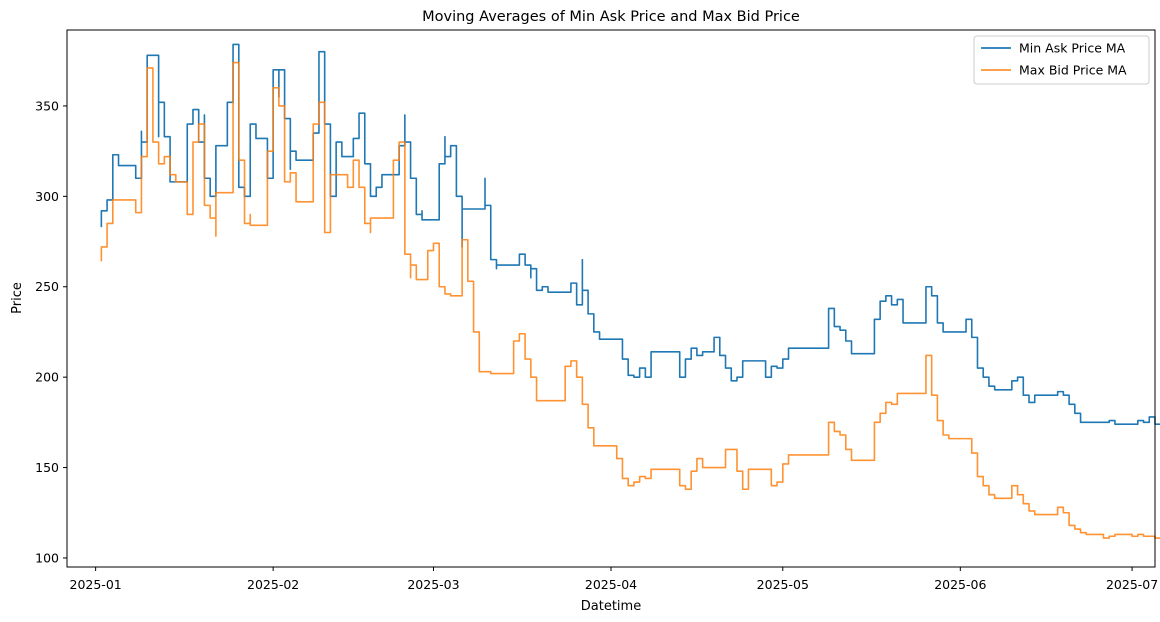 This screenshot has height=622, width=1160. I want to click on legend-label-max-bid: Max Bid Price MA, so click(1073, 70).